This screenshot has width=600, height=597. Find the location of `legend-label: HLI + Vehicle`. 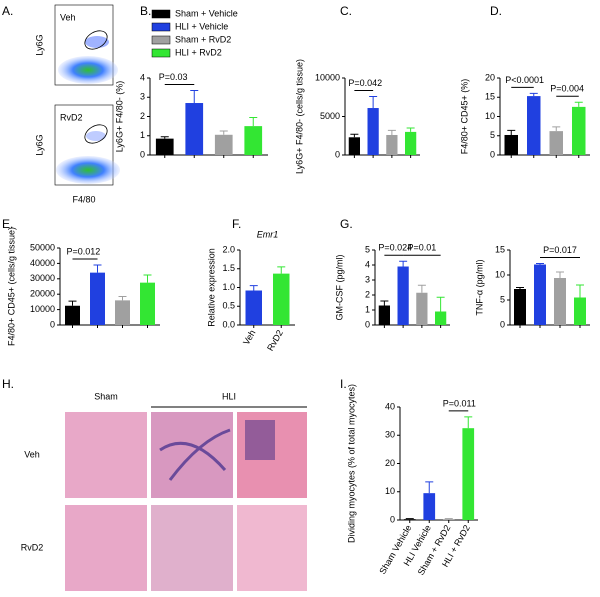

legend-label: HLI + Vehicle is located at coordinates (201, 26).